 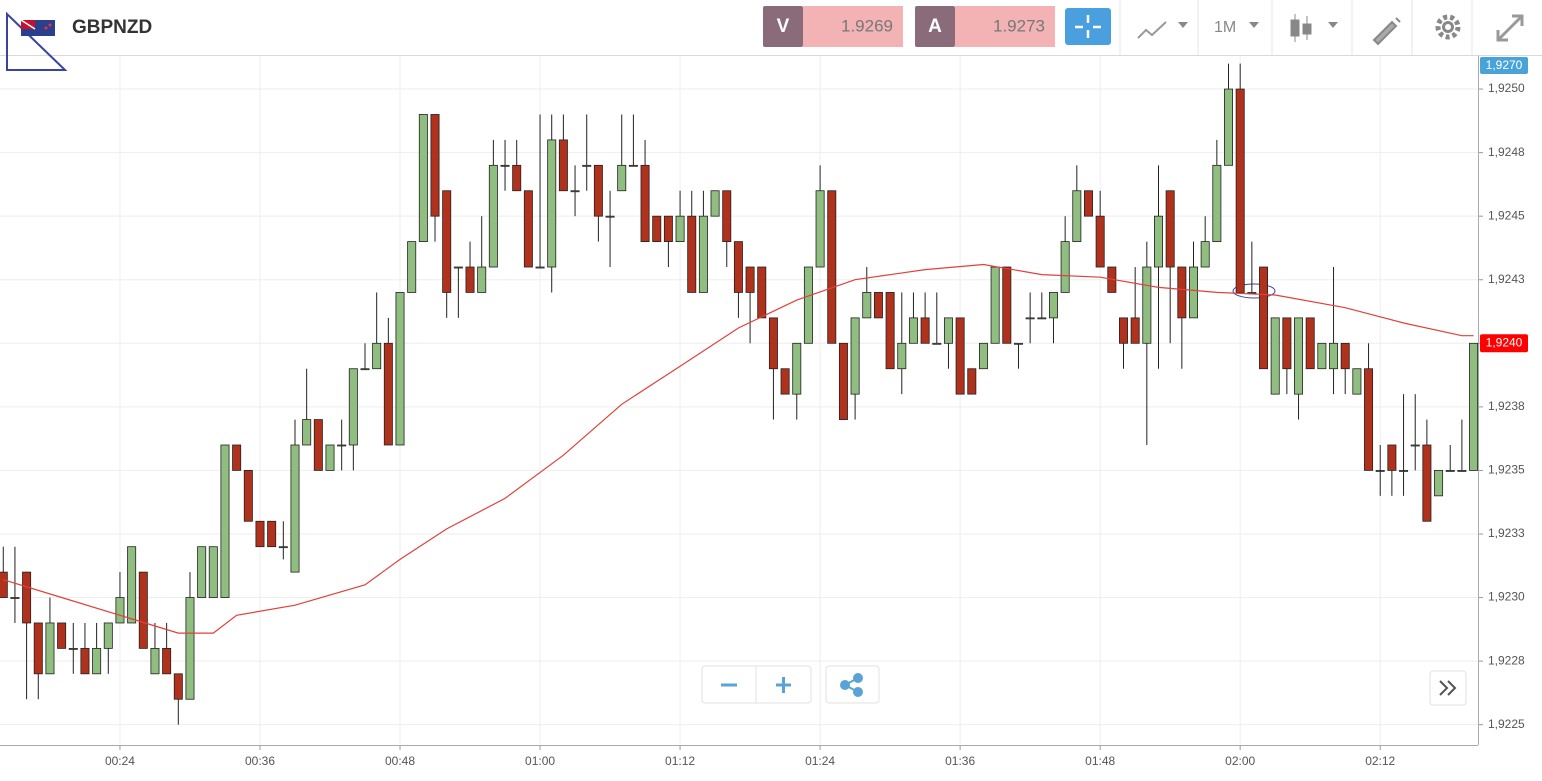 I want to click on flag-icon, so click(x=37, y=27).